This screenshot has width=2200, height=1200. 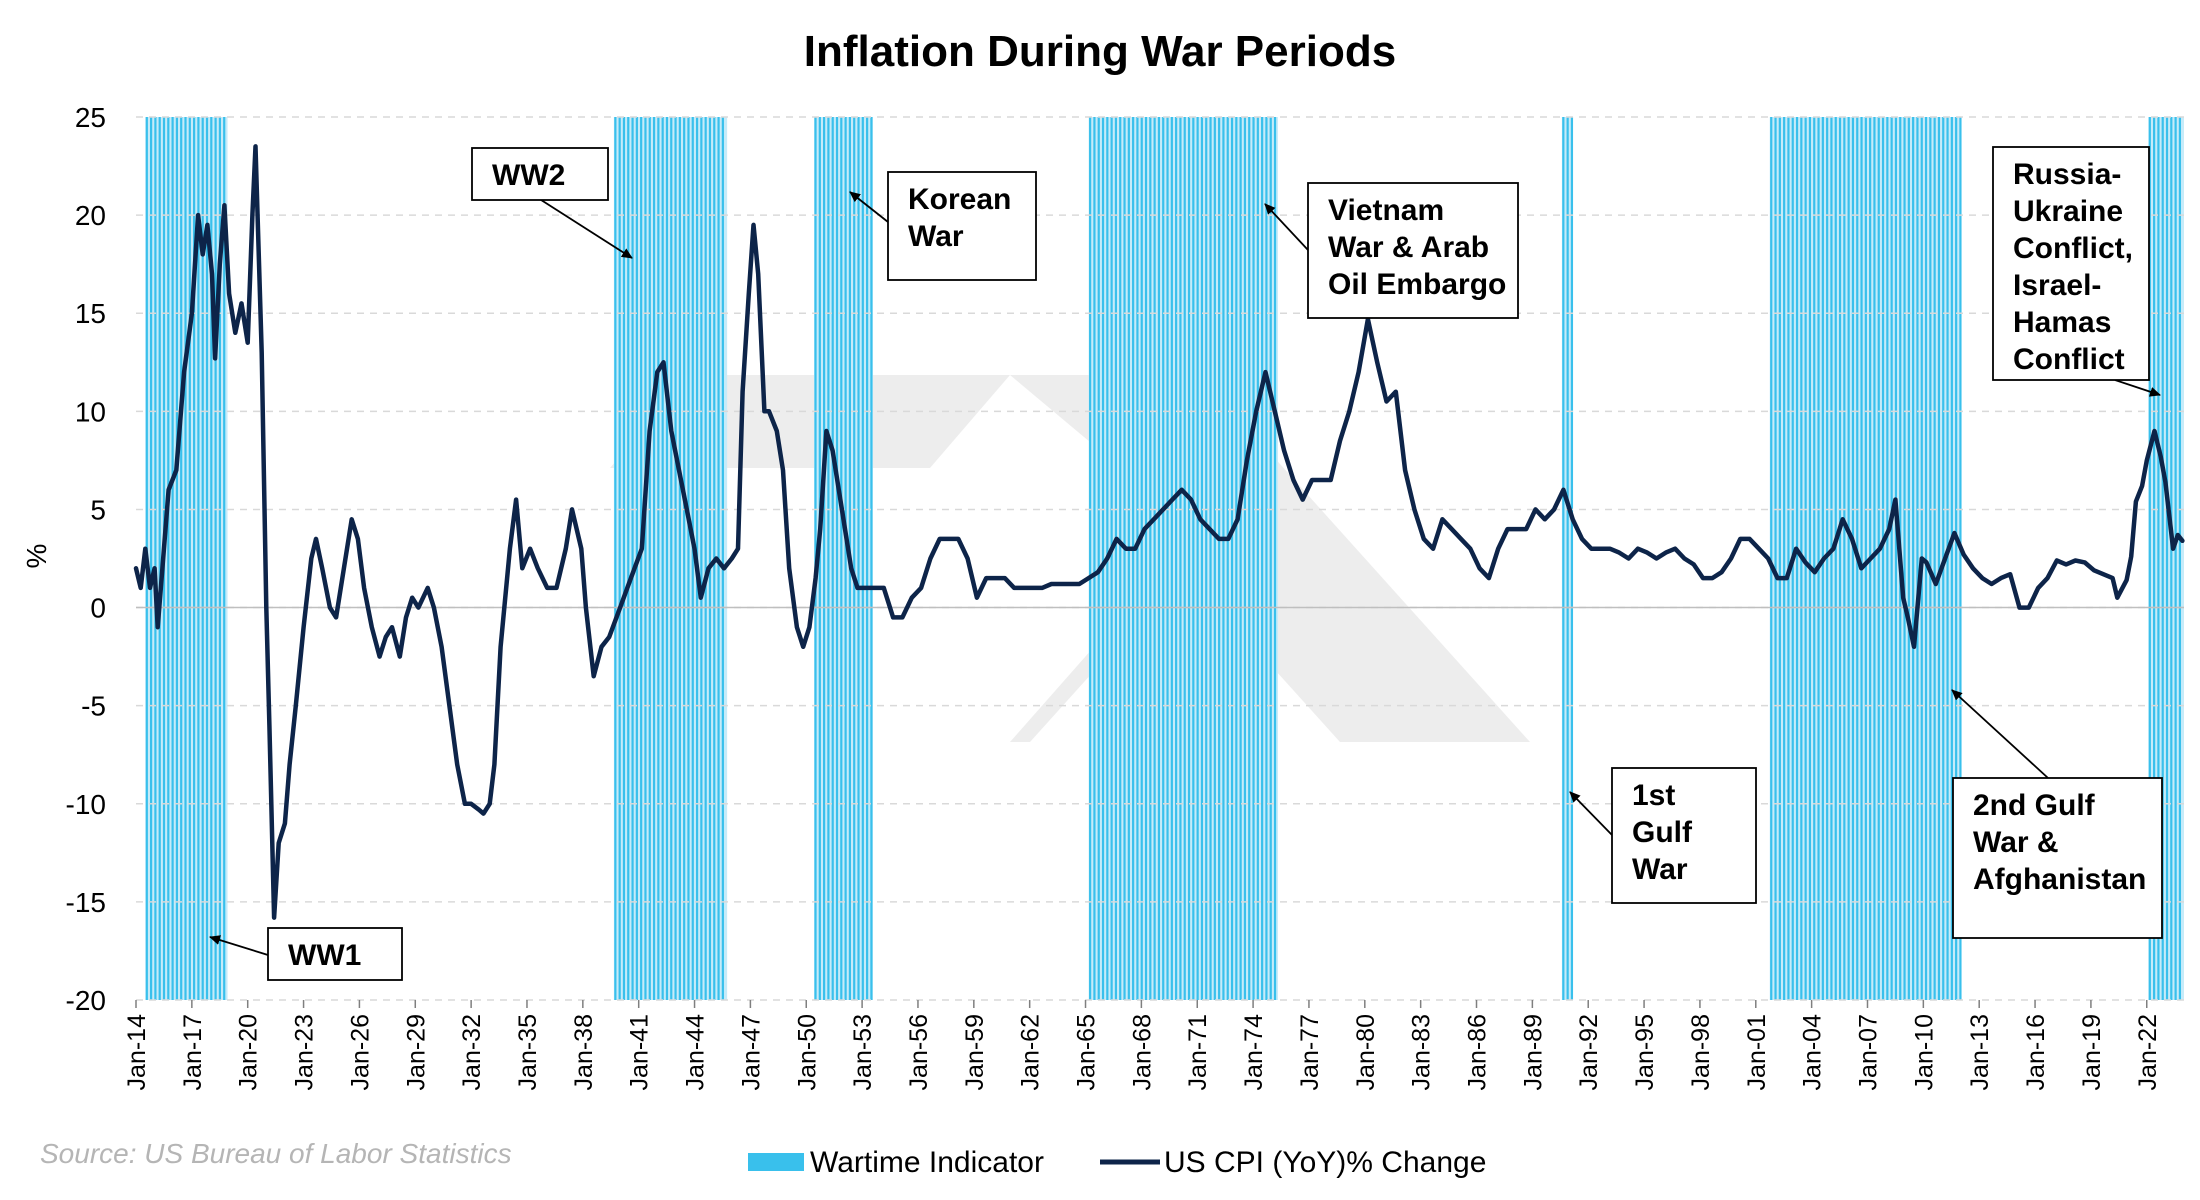 I want to click on legend: Wartime Indicator US CPI (YoY)% Change, so click(x=1117, y=1162).